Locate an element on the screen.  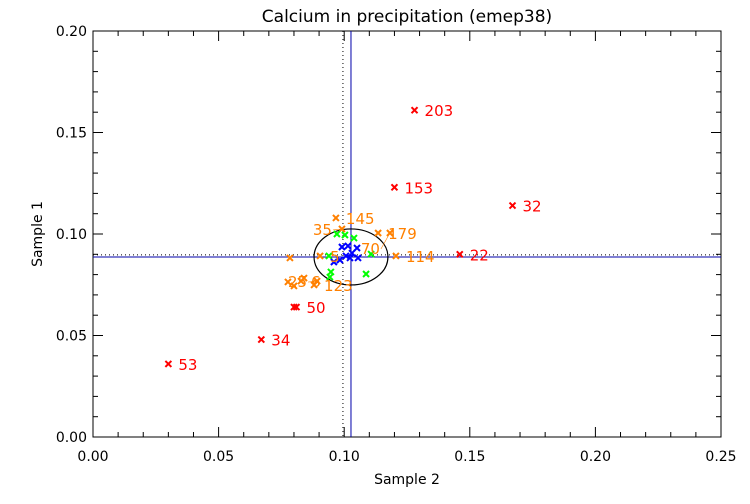
confidence-ellipse is located at coordinates (351, 257).